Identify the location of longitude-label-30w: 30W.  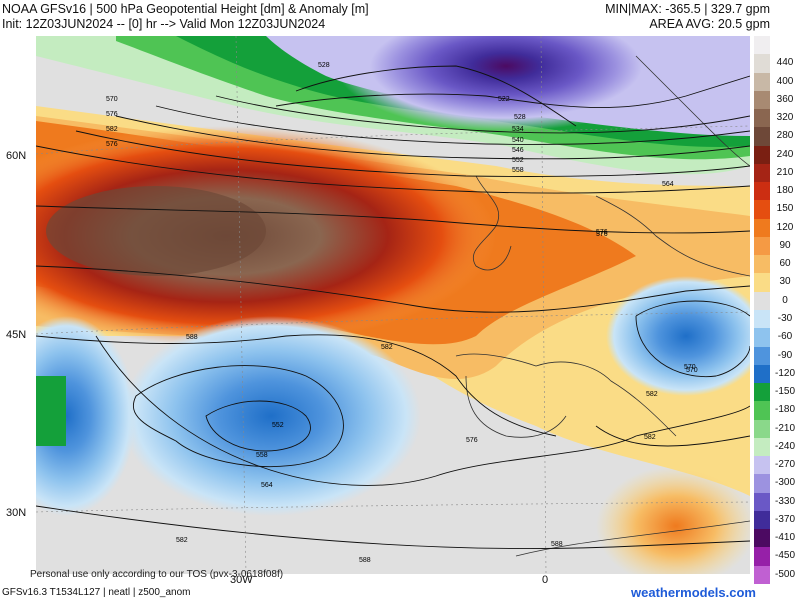
(241, 580).